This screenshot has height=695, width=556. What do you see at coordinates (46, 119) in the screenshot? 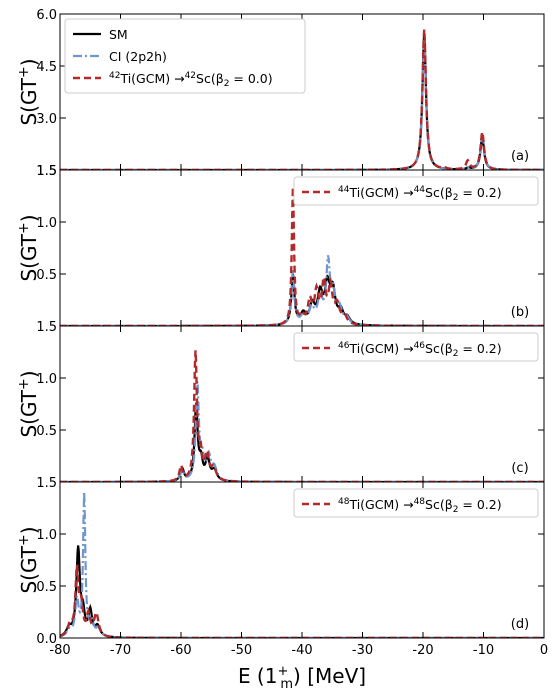
I see `y-tick-label: 3.0` at bounding box center [46, 119].